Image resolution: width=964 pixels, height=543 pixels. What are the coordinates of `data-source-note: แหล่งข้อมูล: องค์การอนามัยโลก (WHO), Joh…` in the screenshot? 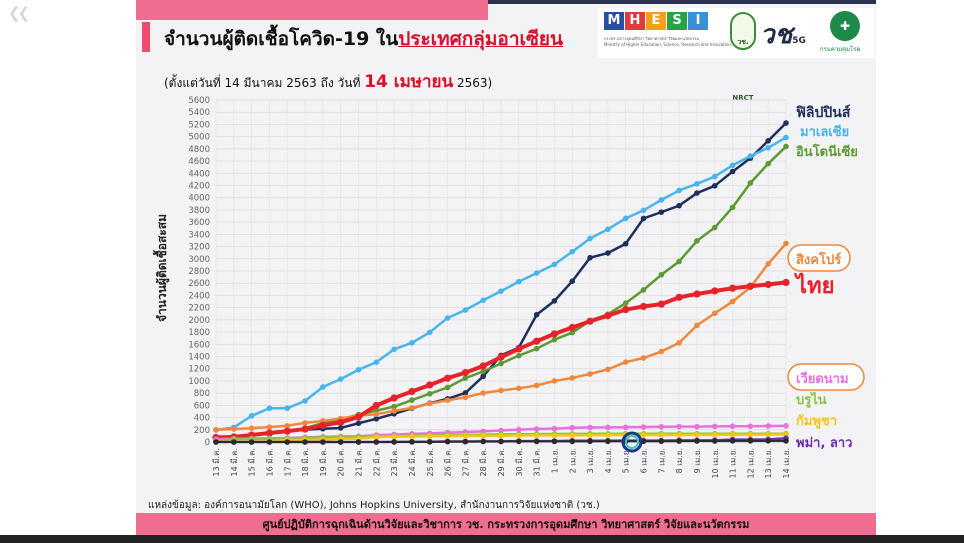 It's located at (374, 505).